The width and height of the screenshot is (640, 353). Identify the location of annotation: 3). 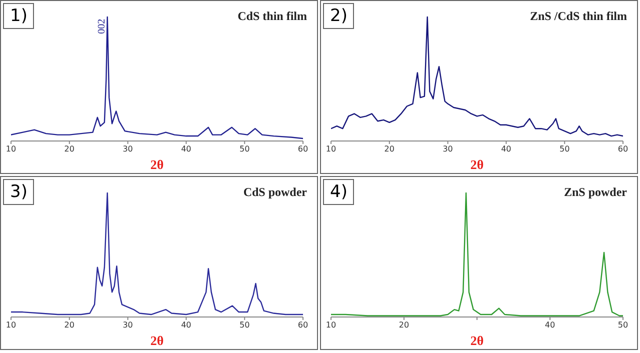
(18, 192).